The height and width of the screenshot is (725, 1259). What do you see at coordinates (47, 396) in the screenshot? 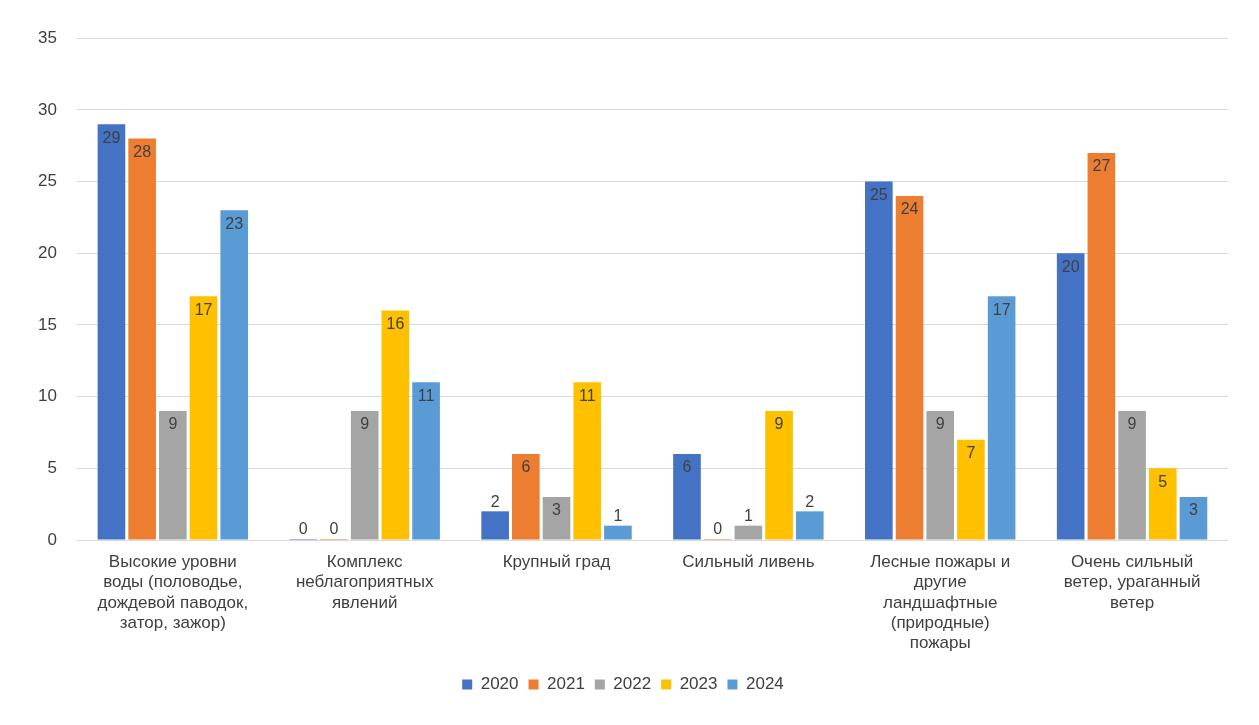
I see `y-tick-label: 10` at bounding box center [47, 396].